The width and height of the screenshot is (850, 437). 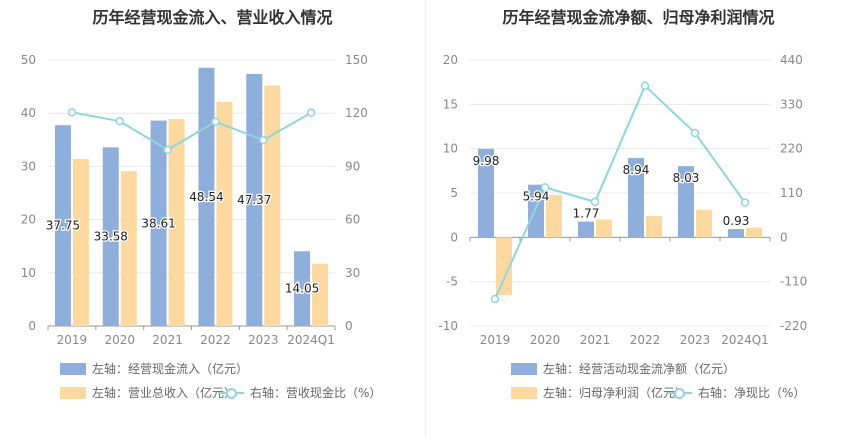 I want to click on data-label: 33.58, so click(x=111, y=237).